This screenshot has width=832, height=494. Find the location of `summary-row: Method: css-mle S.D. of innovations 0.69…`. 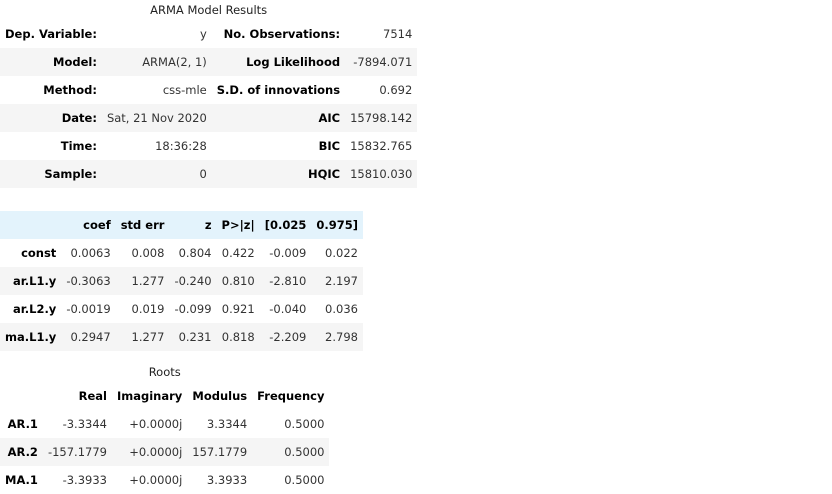

summary-row: Method: css-mle S.D. of innovations 0.69… is located at coordinates (209, 90).